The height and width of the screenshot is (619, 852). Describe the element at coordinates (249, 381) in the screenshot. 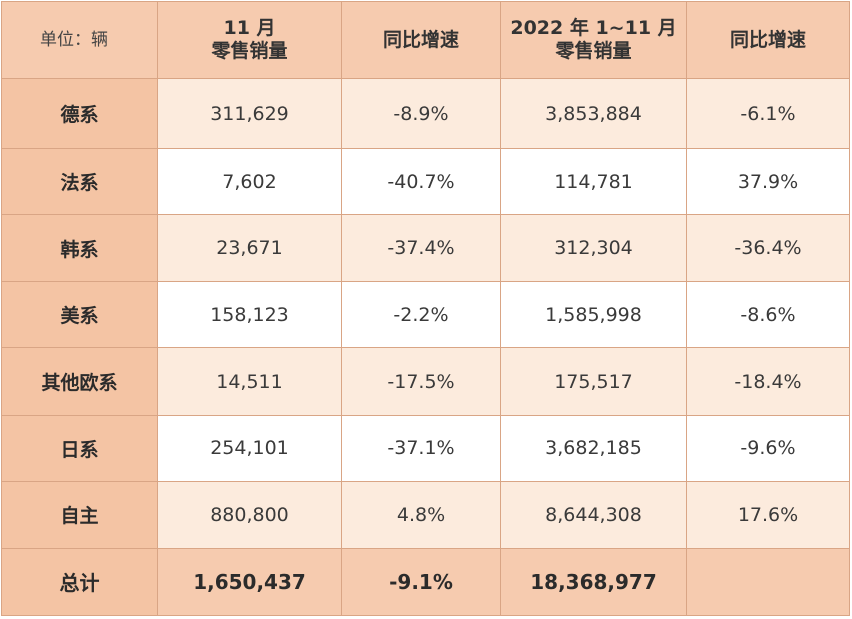

I see `cell-nov-sales: 14,511` at that location.